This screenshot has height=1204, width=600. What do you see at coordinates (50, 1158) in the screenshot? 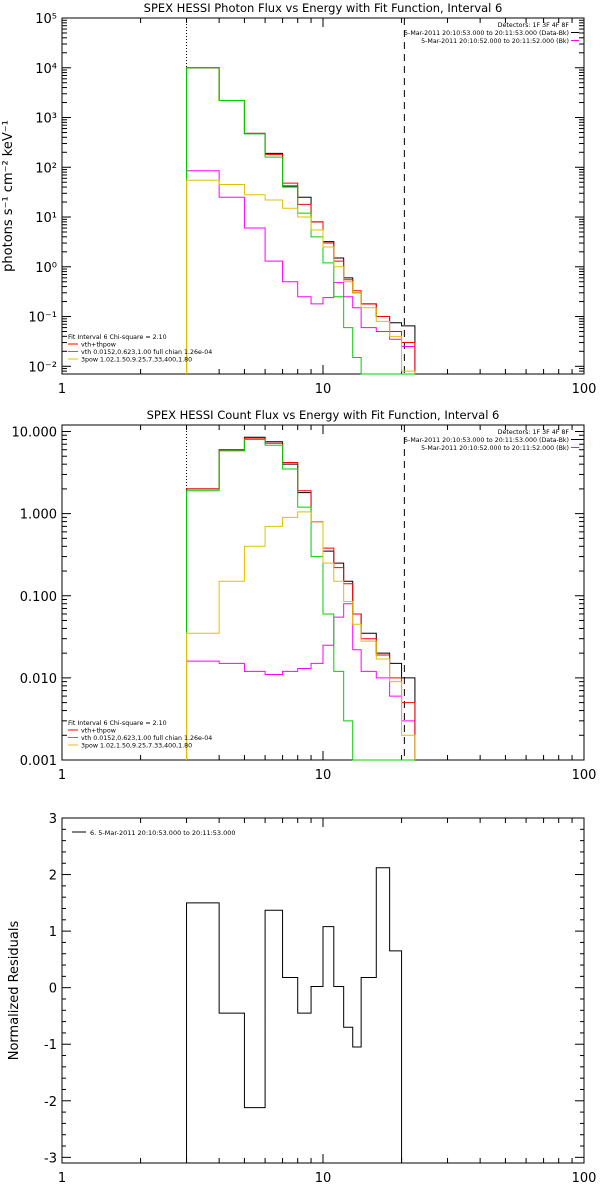
I see `y-tick-label: -3` at bounding box center [50, 1158].